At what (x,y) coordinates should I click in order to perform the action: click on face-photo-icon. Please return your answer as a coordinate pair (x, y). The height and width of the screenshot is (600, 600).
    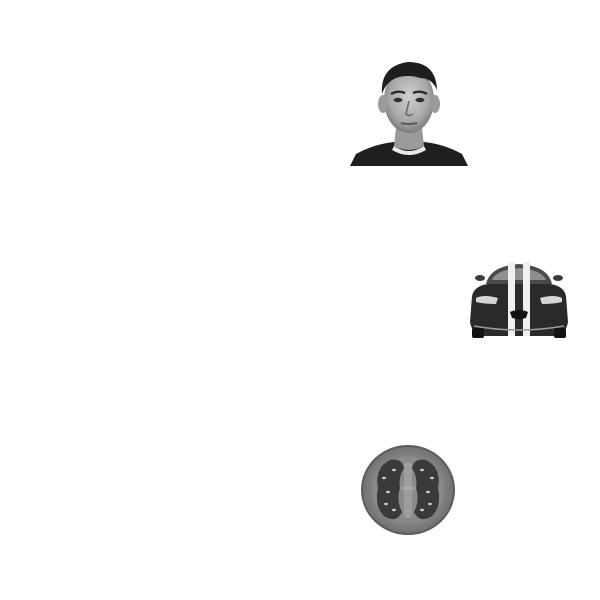
    Looking at the image, I should click on (409, 114).